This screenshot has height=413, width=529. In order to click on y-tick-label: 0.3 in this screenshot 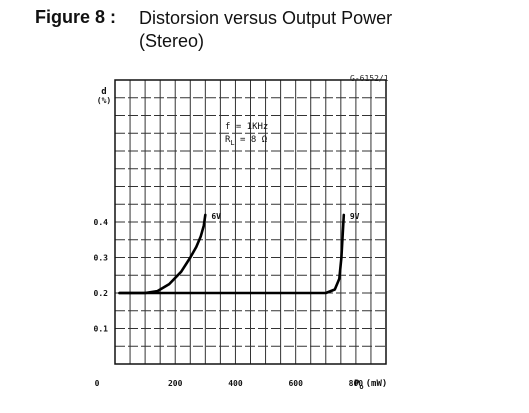, I will do `click(101, 258)`.